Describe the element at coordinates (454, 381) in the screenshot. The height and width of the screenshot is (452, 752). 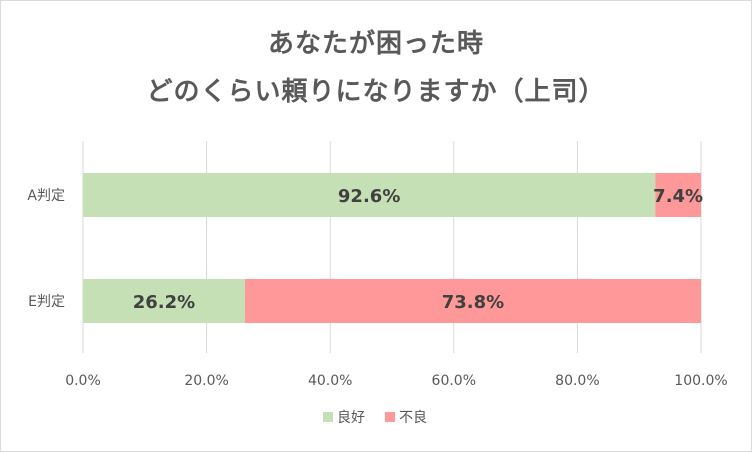
I see `x-tick-label: 60.0%` at that location.